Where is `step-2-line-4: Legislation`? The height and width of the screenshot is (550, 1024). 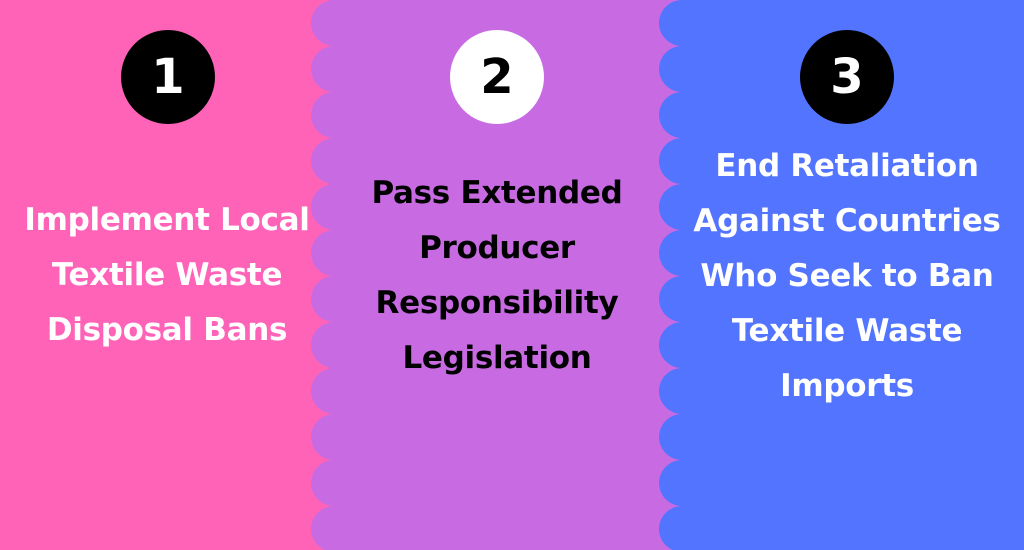
step-2-line-4: Legislation is located at coordinates (497, 358).